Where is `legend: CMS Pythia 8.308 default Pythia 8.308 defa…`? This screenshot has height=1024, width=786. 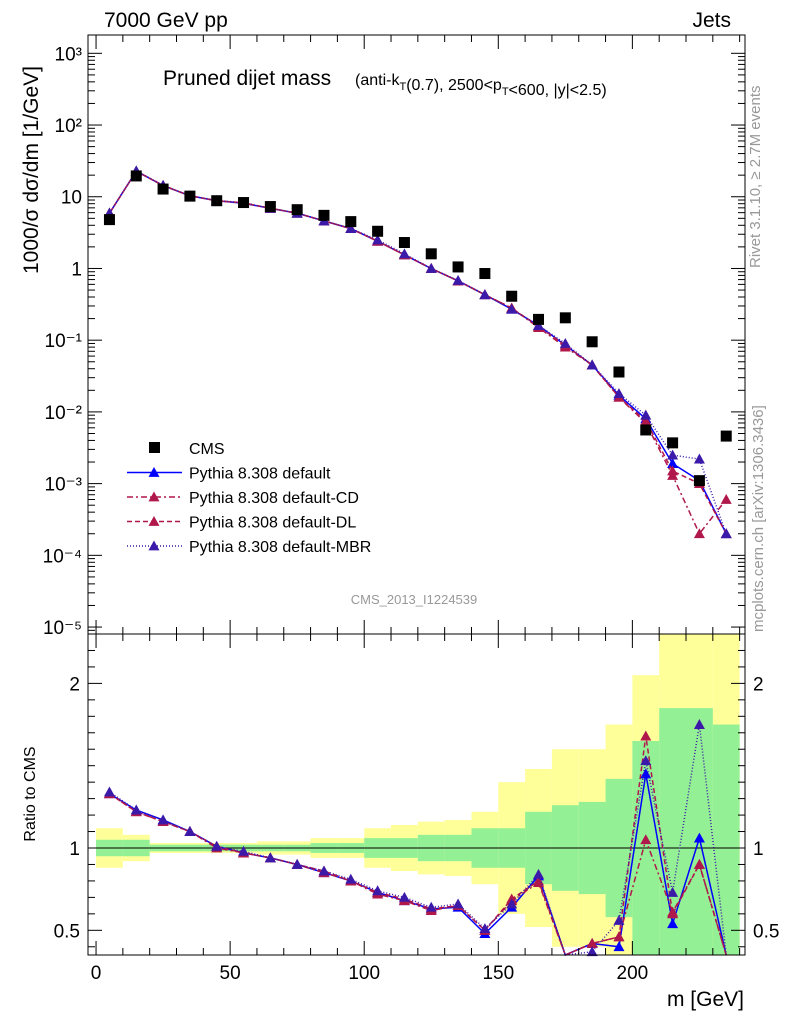 legend: CMS Pythia 8.308 default Pythia 8.308 defa… is located at coordinates (249, 498).